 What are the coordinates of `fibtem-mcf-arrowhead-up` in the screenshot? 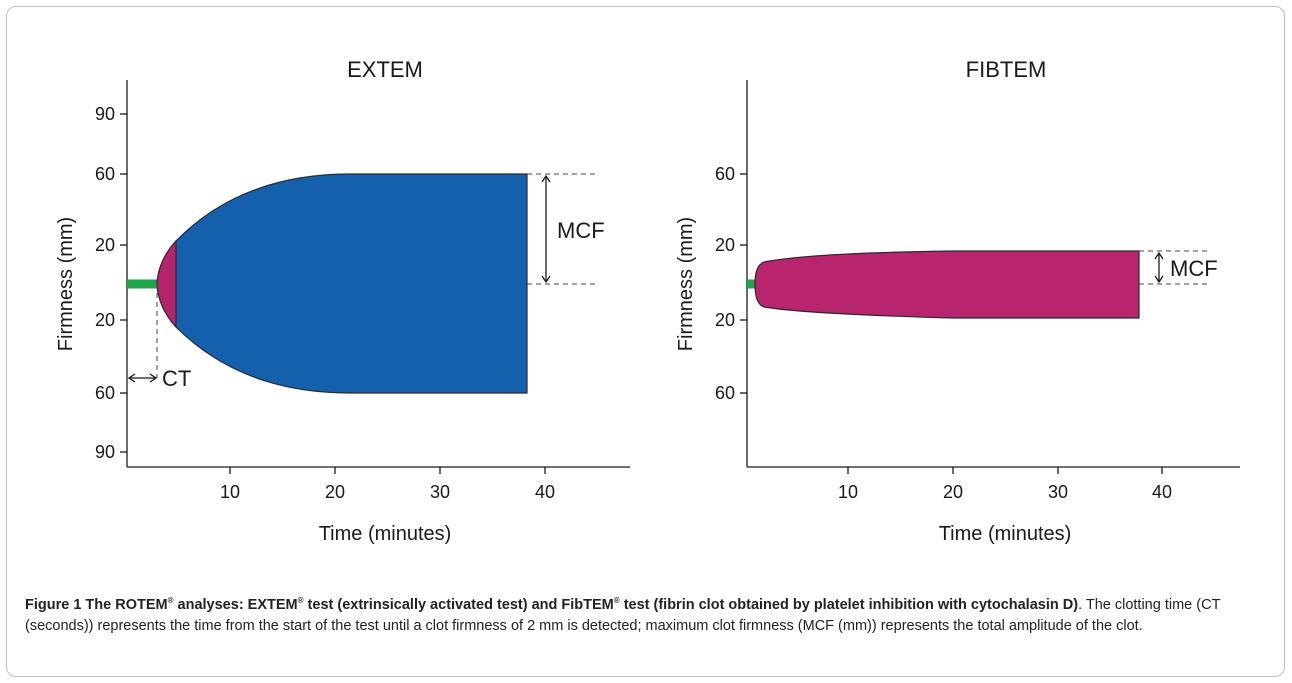 It's located at (1159, 255).